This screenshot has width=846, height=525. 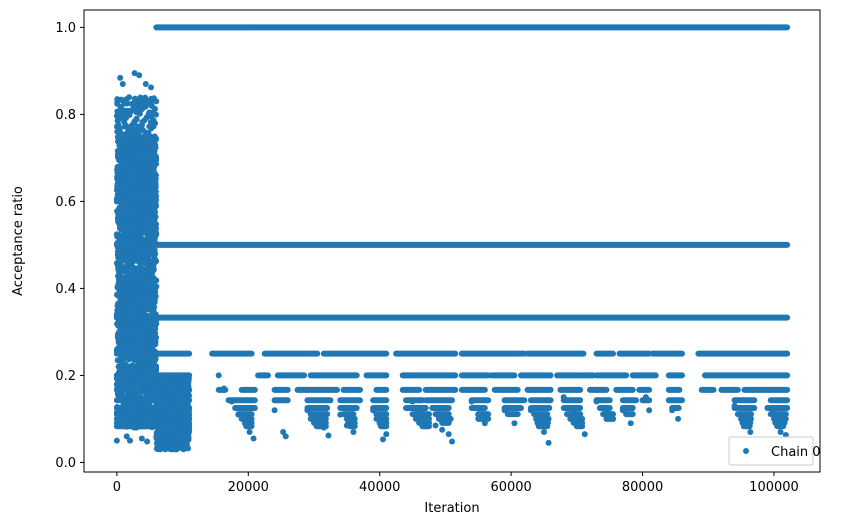 What do you see at coordinates (248, 487) in the screenshot?
I see `x-tick-label: 20000` at bounding box center [248, 487].